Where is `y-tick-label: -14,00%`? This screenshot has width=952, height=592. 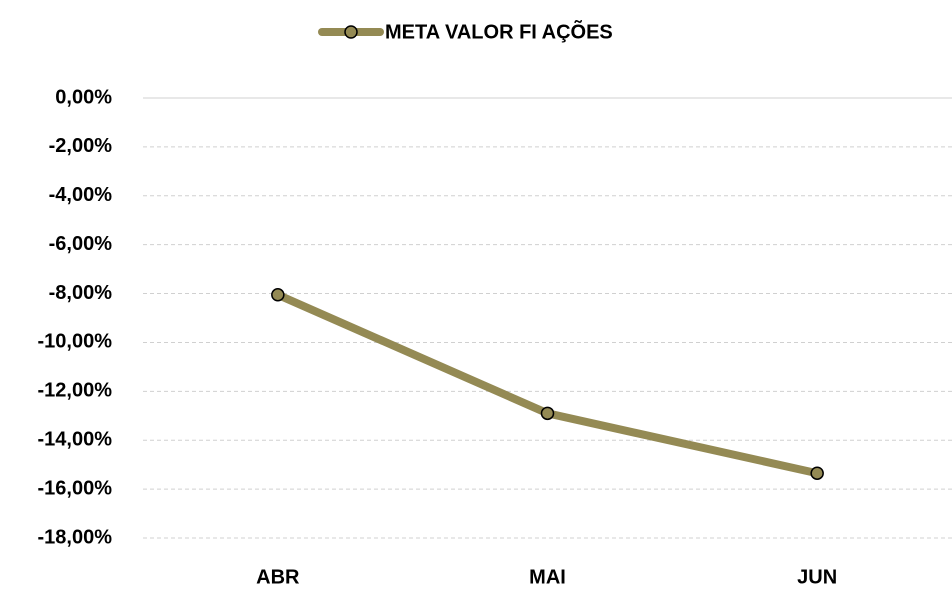
y-tick-label: -14,00% is located at coordinates (75, 440).